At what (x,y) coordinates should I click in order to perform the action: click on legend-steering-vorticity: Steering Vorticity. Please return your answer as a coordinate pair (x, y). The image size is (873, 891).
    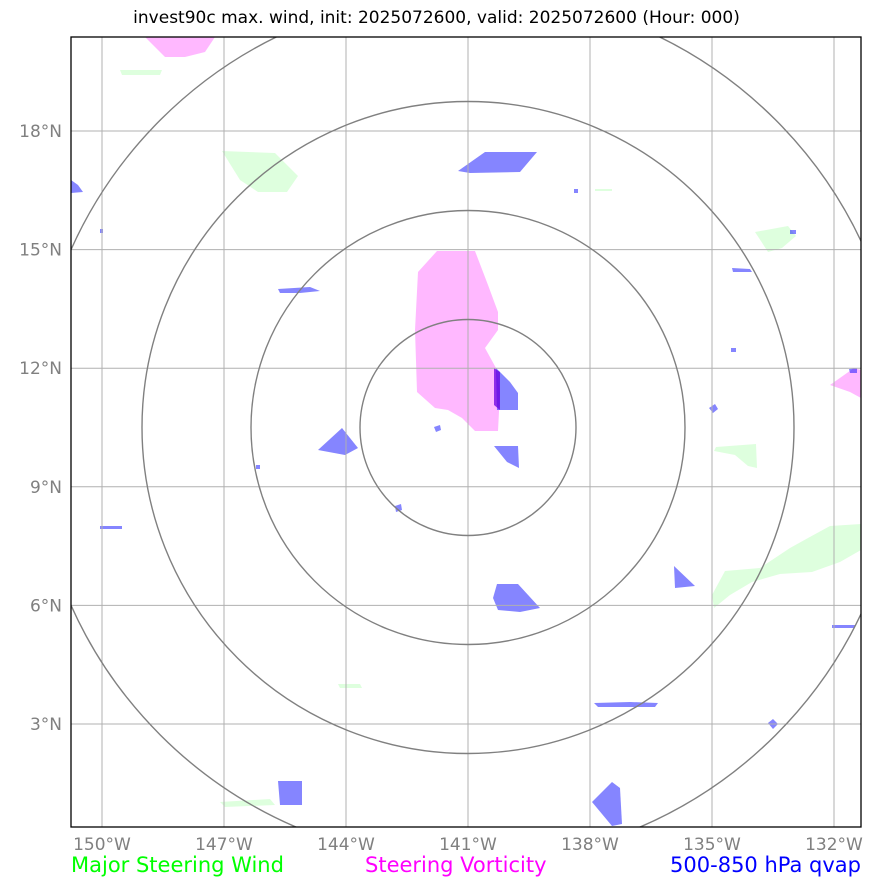
    Looking at the image, I should click on (456, 865).